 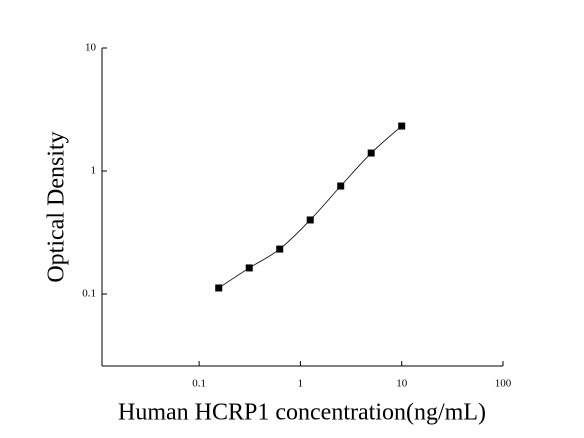 I want to click on x-tick-label: 10, so click(x=402, y=384).